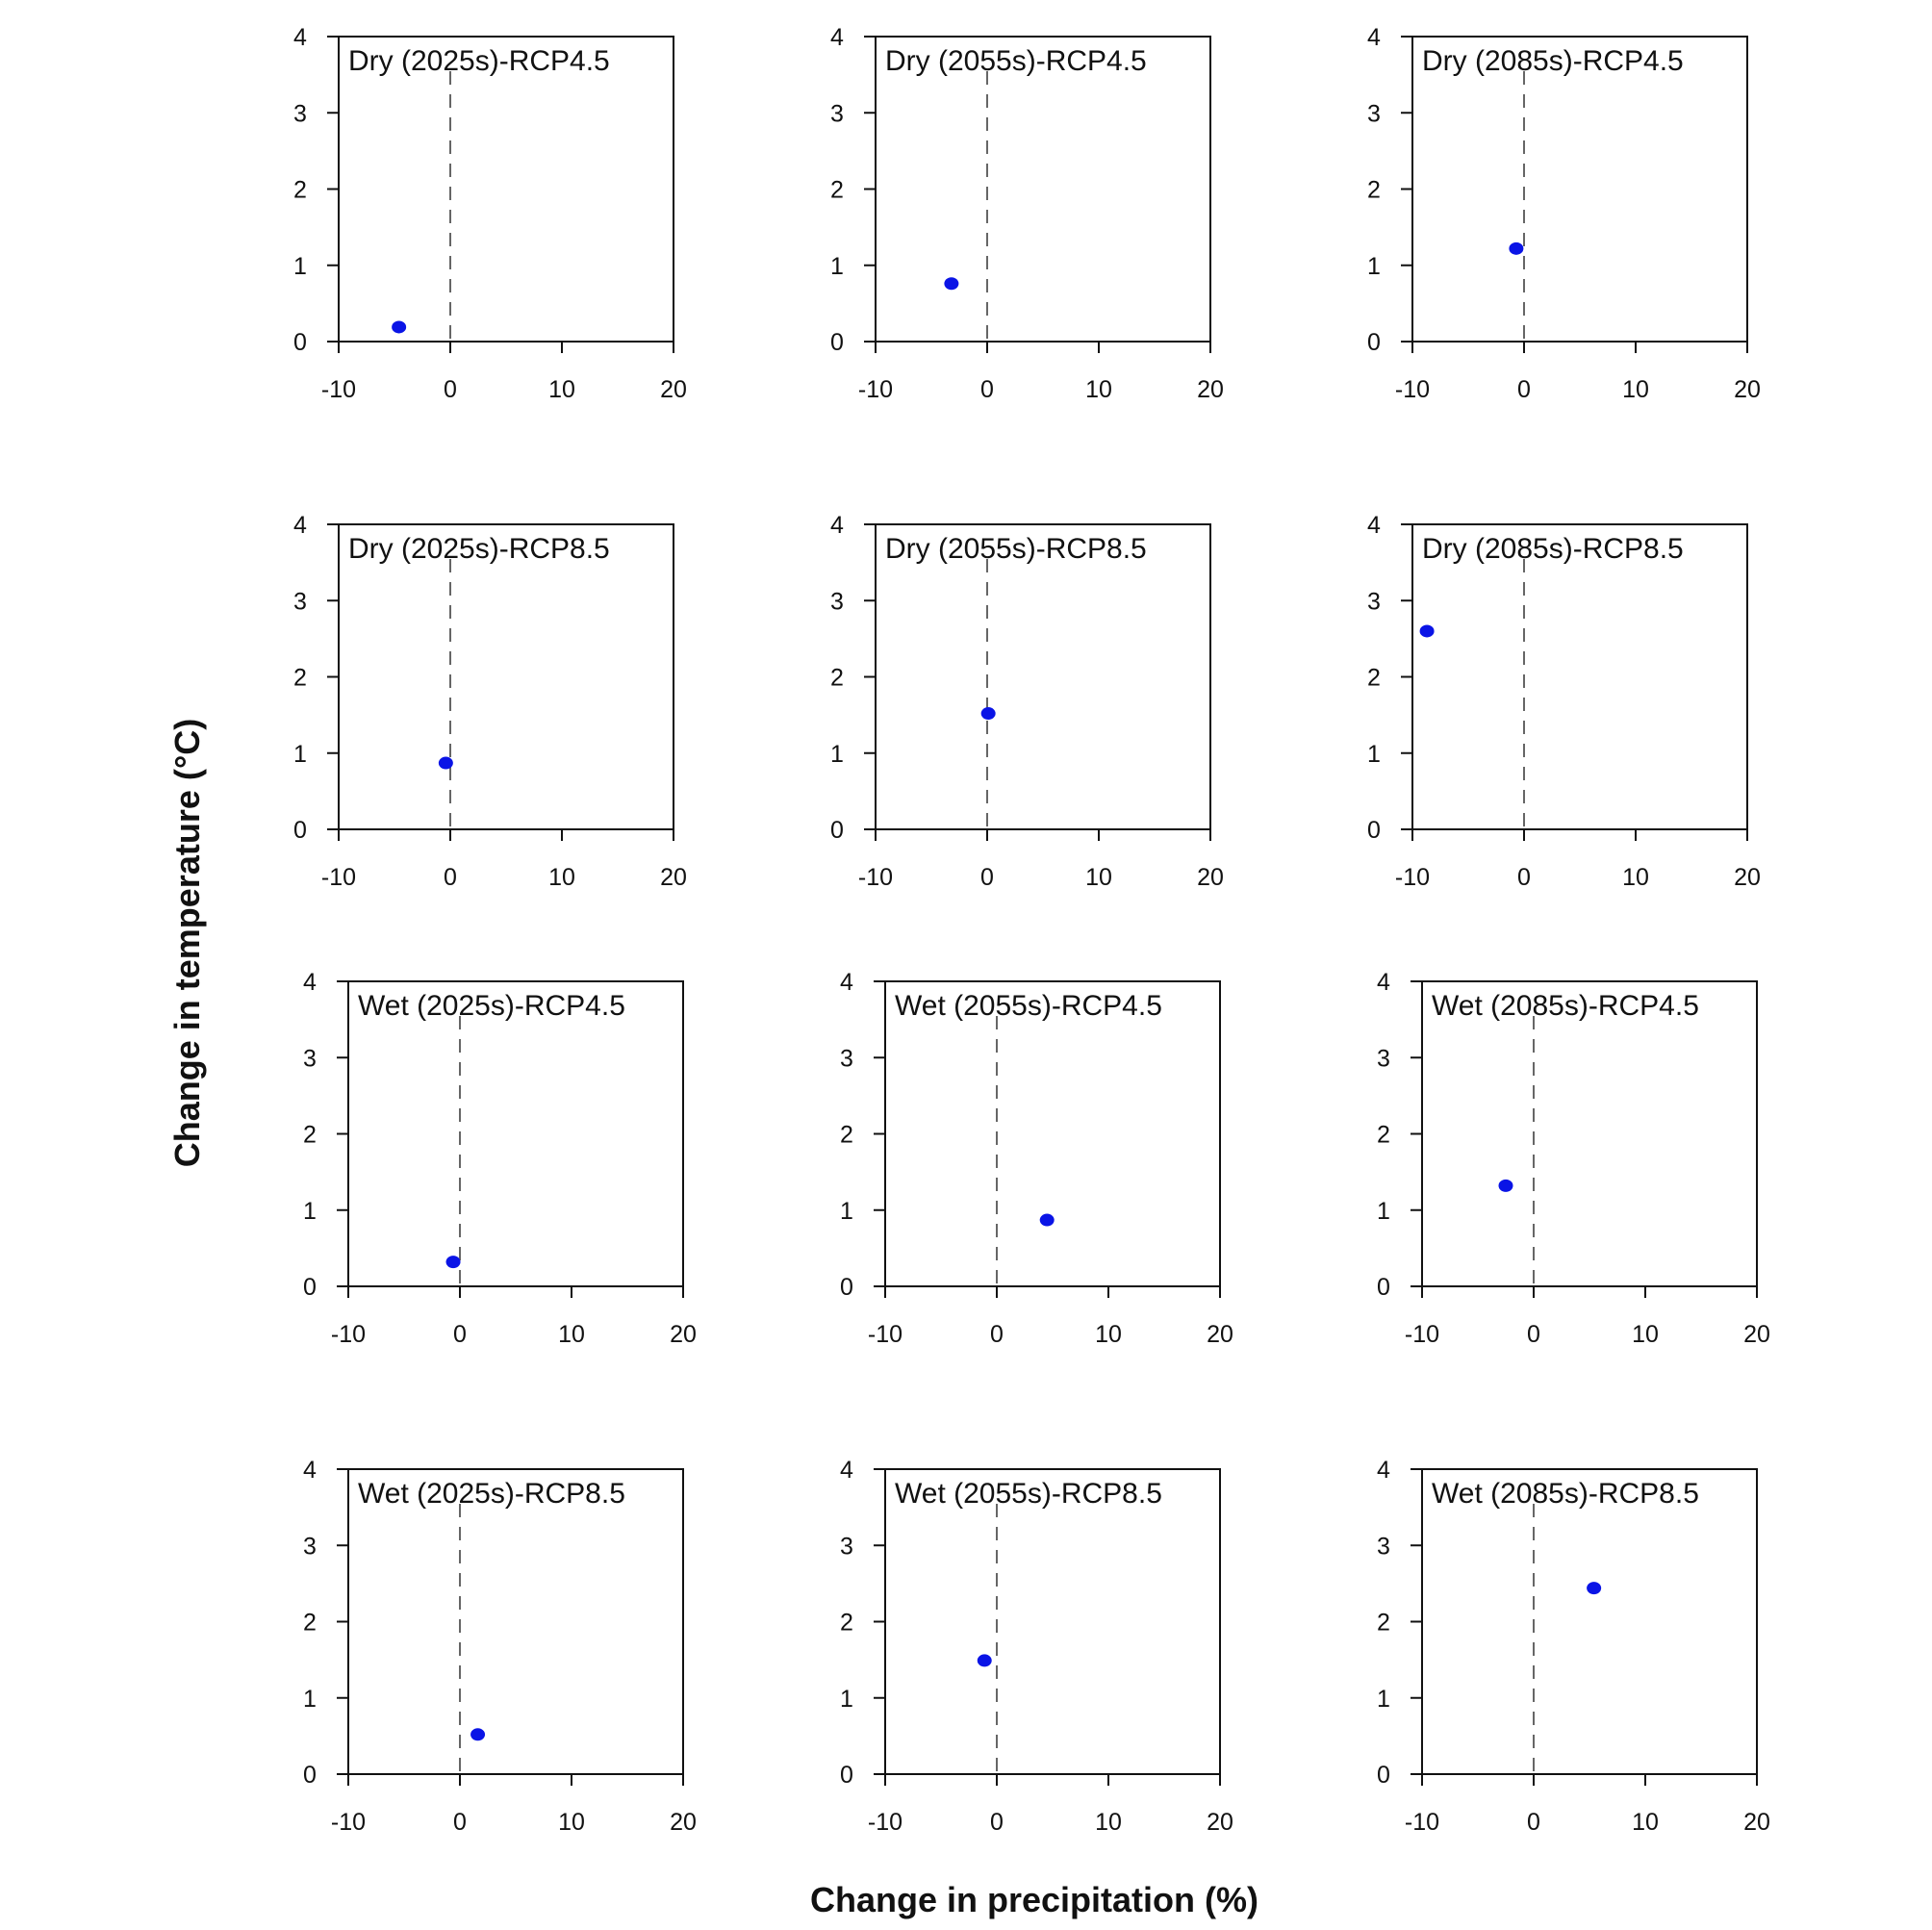 The width and height of the screenshot is (1932, 1930). I want to click on panel-3: -10 0 10 20 0 1 2 3 4 Dry (2085s)-RCP4.5, so click(1564, 214).